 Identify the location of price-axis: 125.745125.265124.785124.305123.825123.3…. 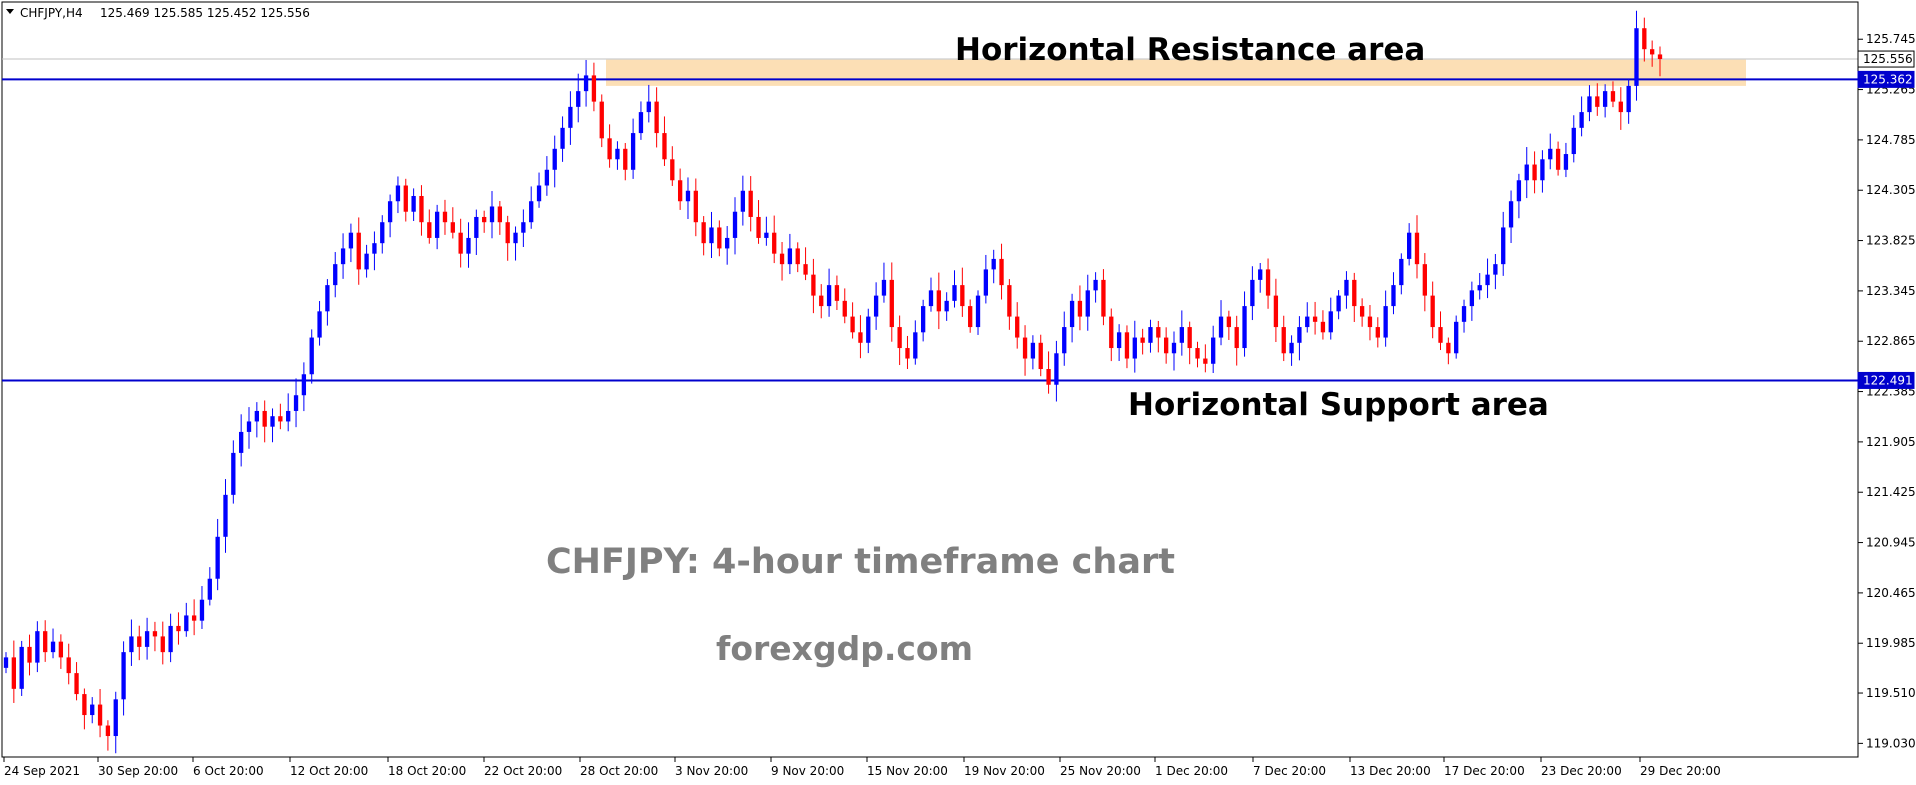
(1887, 391).